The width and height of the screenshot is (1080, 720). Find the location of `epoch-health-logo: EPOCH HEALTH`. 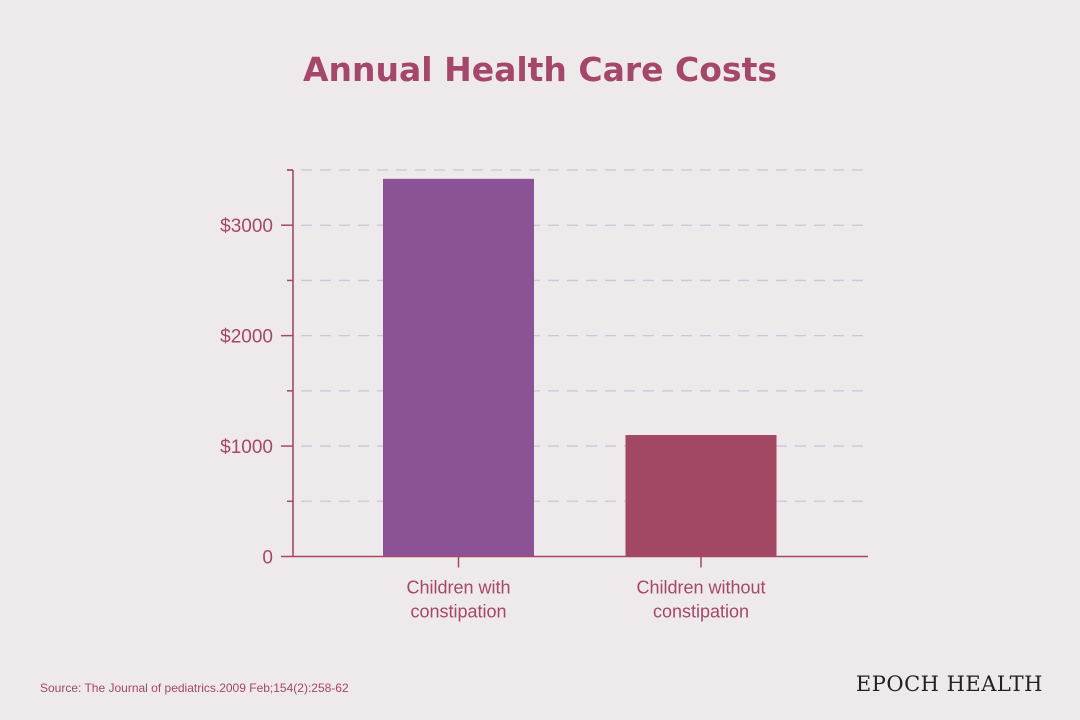

epoch-health-logo: EPOCH HEALTH is located at coordinates (949, 684).